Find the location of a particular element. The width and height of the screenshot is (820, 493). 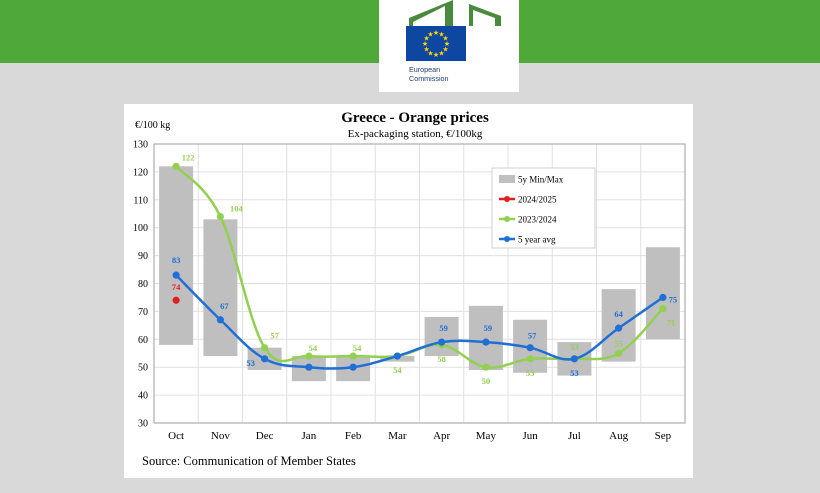

legend-label: 2024/2025 is located at coordinates (537, 200).